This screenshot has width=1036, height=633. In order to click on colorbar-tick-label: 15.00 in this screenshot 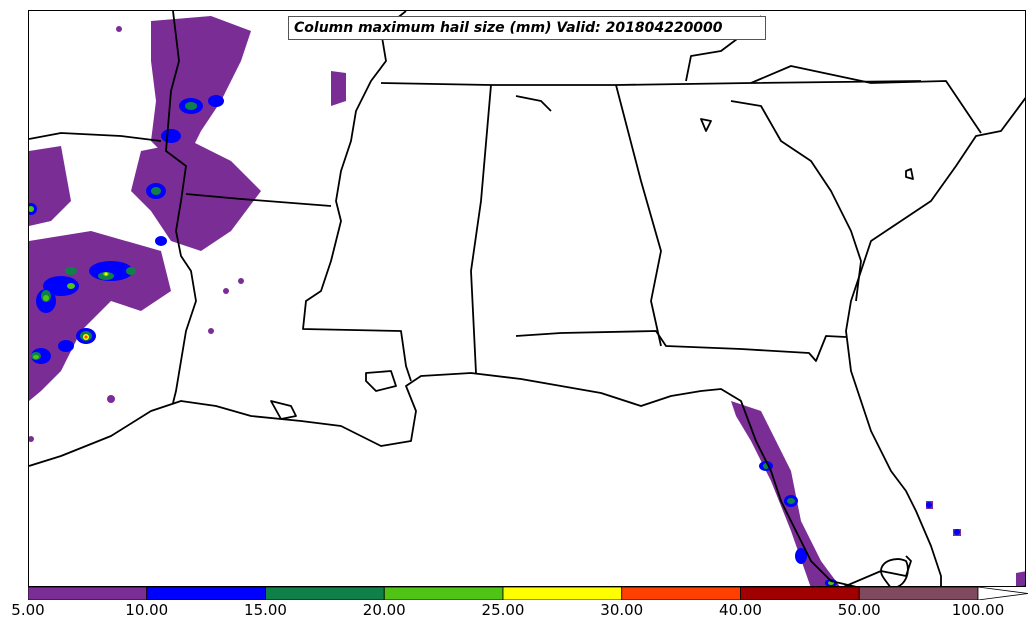, I will do `click(265, 610)`.